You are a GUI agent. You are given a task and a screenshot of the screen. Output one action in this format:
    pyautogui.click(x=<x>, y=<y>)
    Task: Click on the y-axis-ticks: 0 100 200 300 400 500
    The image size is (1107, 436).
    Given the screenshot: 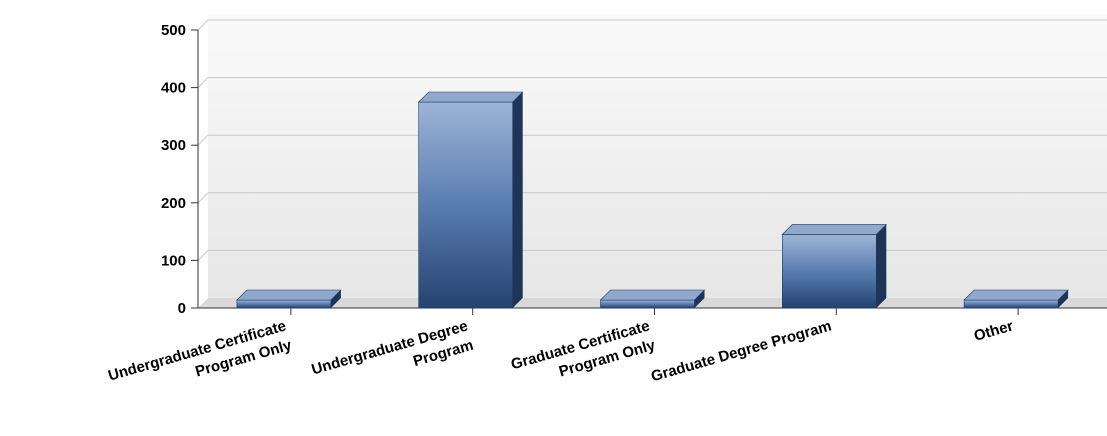 What is the action you would take?
    pyautogui.click(x=179, y=169)
    